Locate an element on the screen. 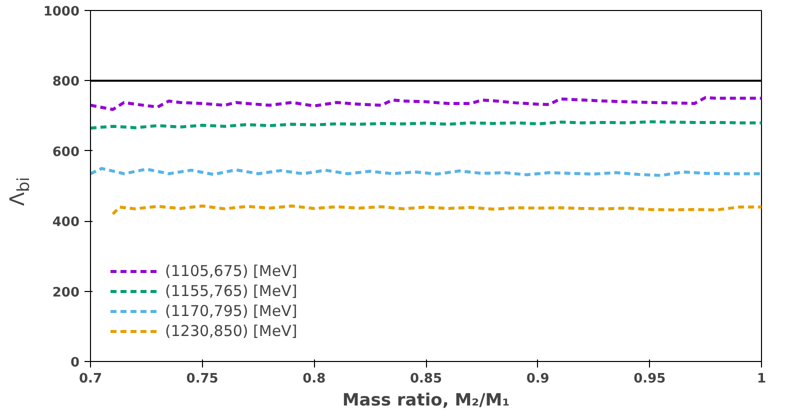  legend-label: (1170,795) [MeV] is located at coordinates (231, 311).